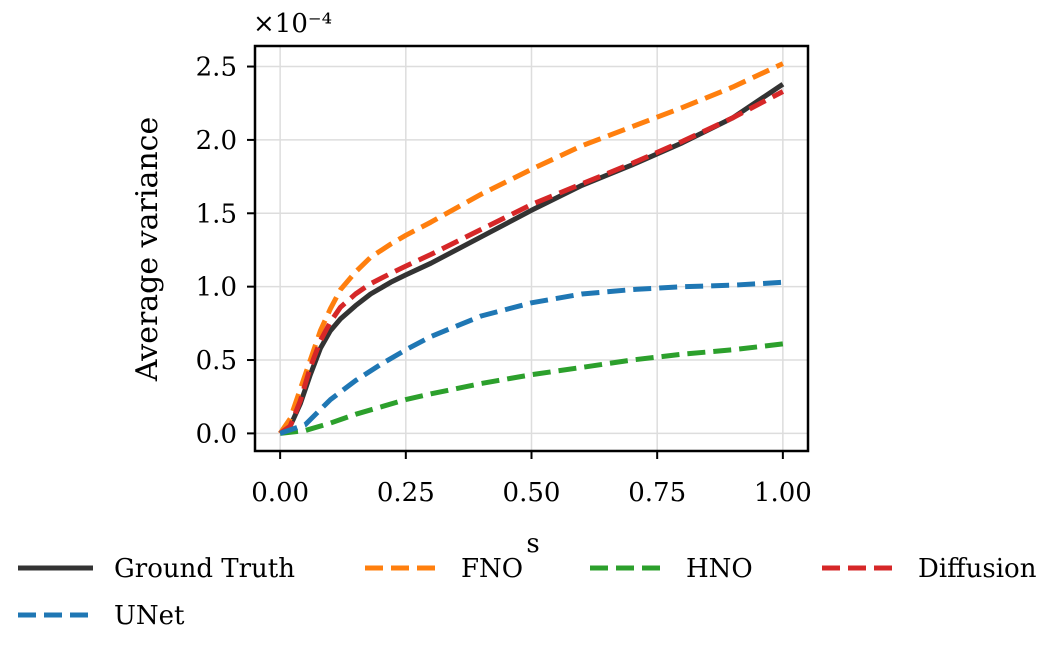 This screenshot has height=651, width=1062. Describe the element at coordinates (204, 569) in the screenshot. I see `legend-label: Ground Truth` at that location.